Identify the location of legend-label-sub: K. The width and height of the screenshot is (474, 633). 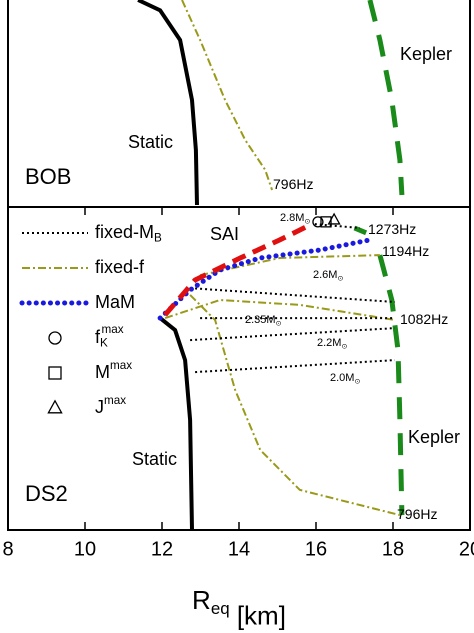
(104, 342).